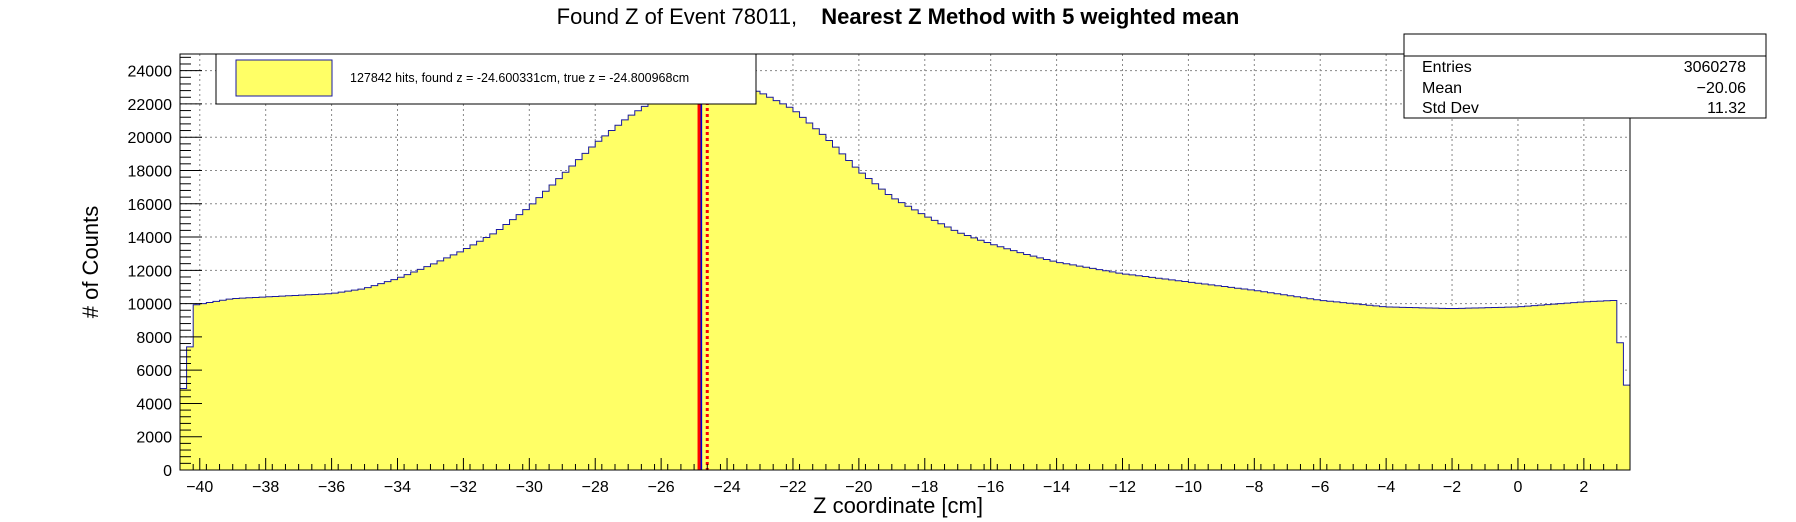  I want to click on y-tick-label: 2000, so click(154, 438).